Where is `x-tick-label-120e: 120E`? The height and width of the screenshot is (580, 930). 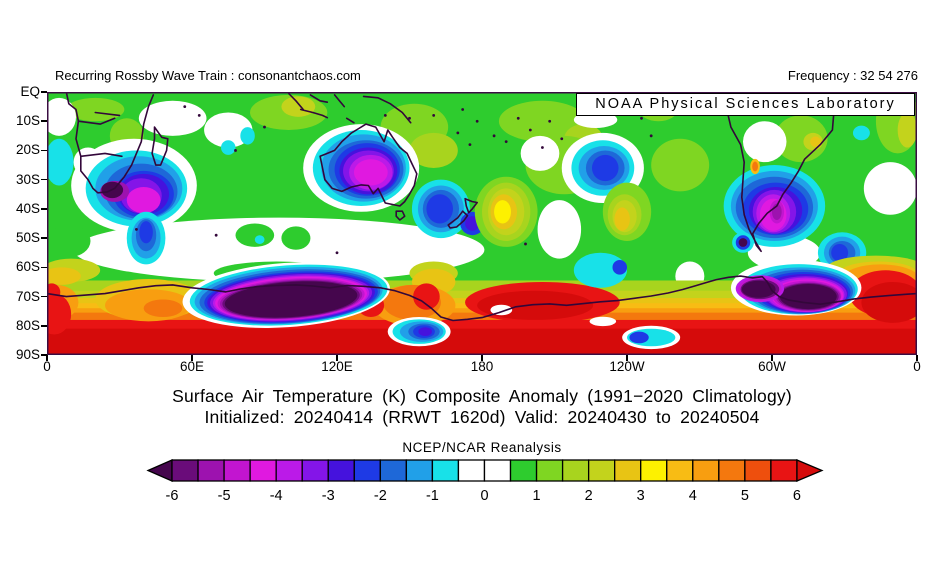
x-tick-label-120e: 120E is located at coordinates (337, 366).